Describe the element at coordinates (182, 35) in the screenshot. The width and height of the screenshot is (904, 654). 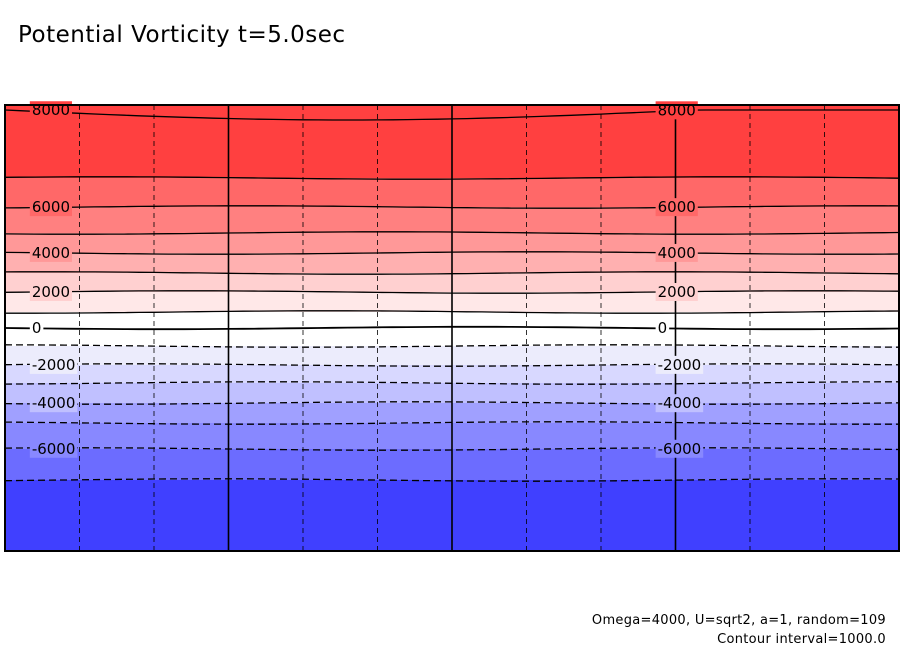
I see `chart-title: Potential Vorticity t=5.0sec` at that location.